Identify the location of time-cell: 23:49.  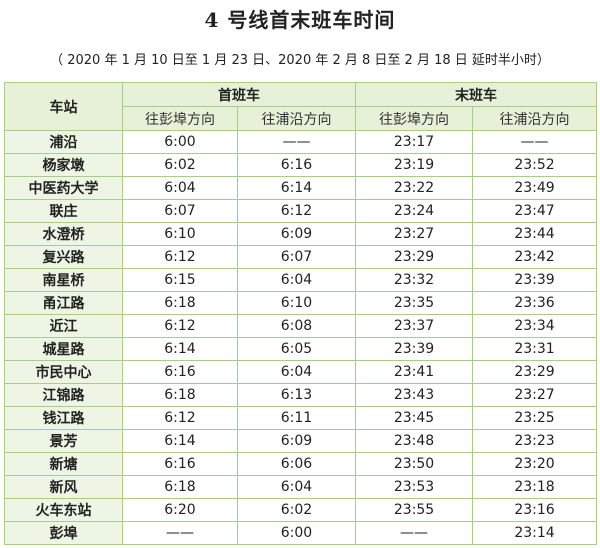
(534, 188).